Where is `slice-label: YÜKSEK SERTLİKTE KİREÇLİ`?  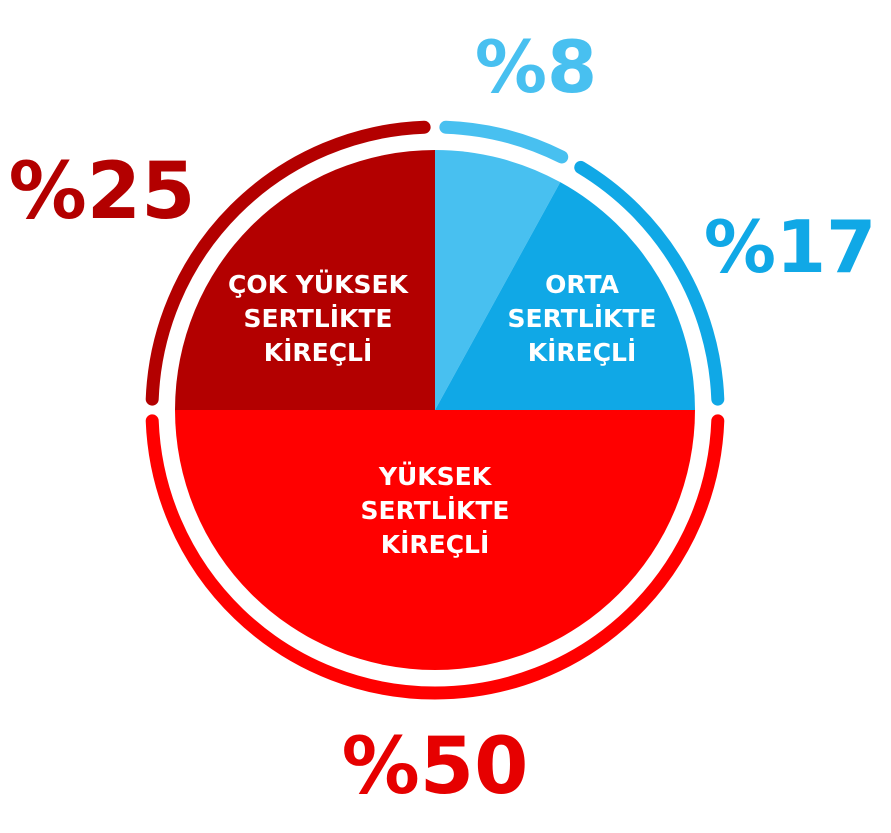
slice-label: YÜKSEK SERTLİKTE KİREÇLİ is located at coordinates (435, 510).